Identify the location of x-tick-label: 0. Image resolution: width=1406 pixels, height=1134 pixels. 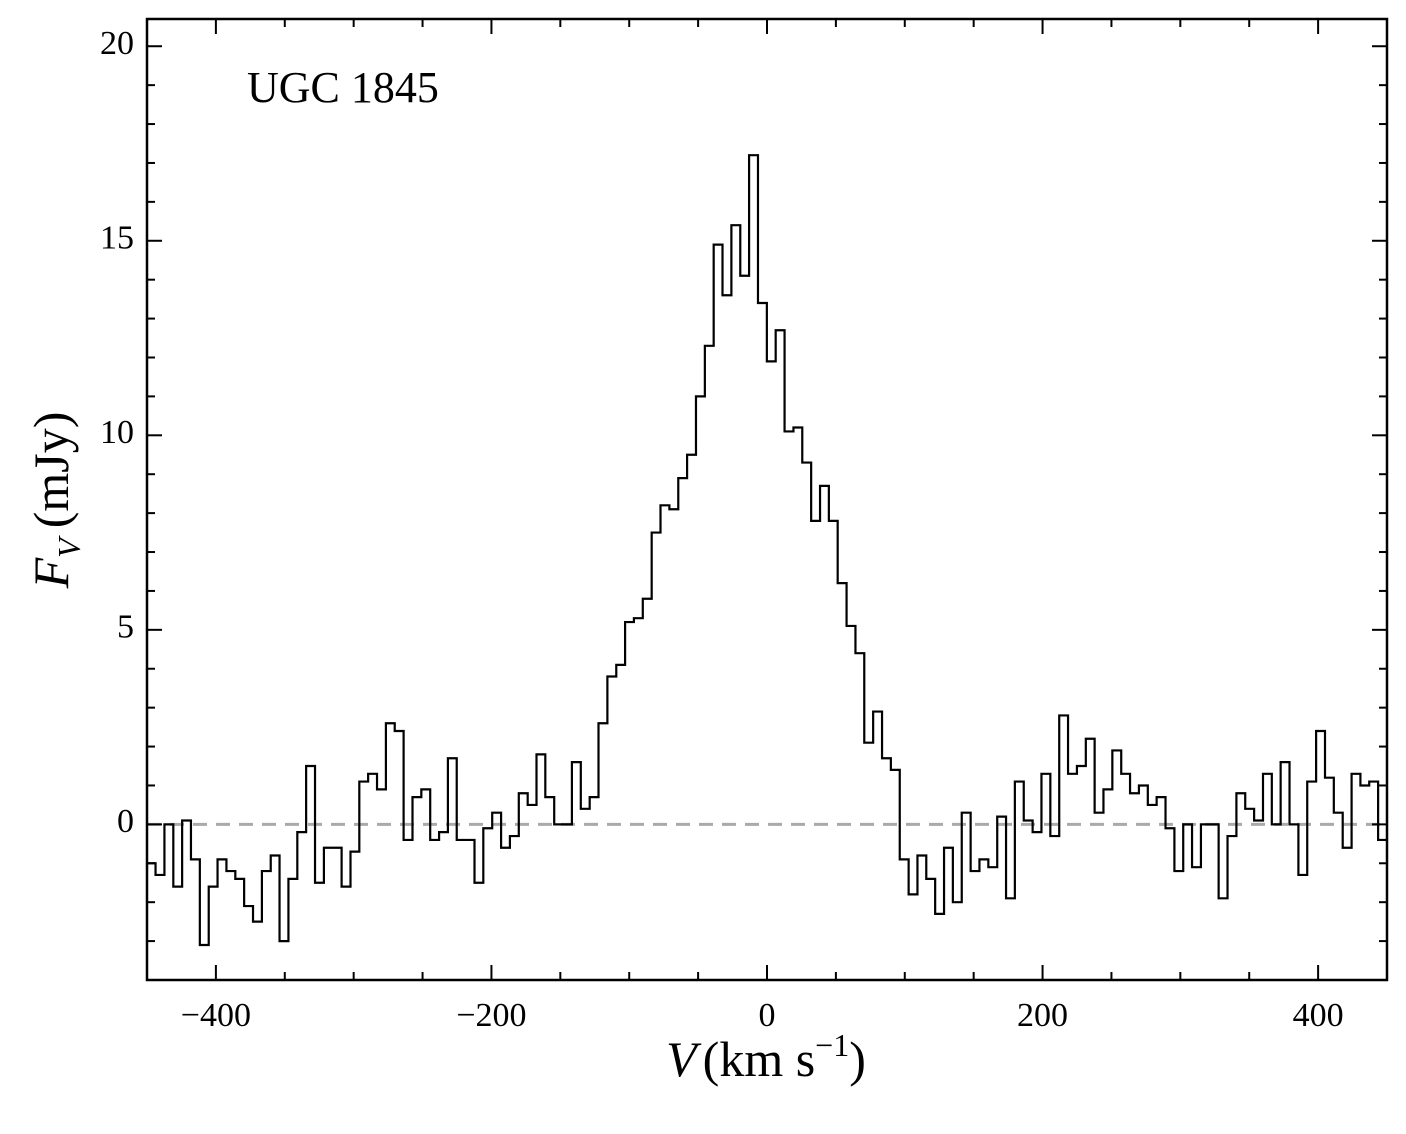
(767, 1015).